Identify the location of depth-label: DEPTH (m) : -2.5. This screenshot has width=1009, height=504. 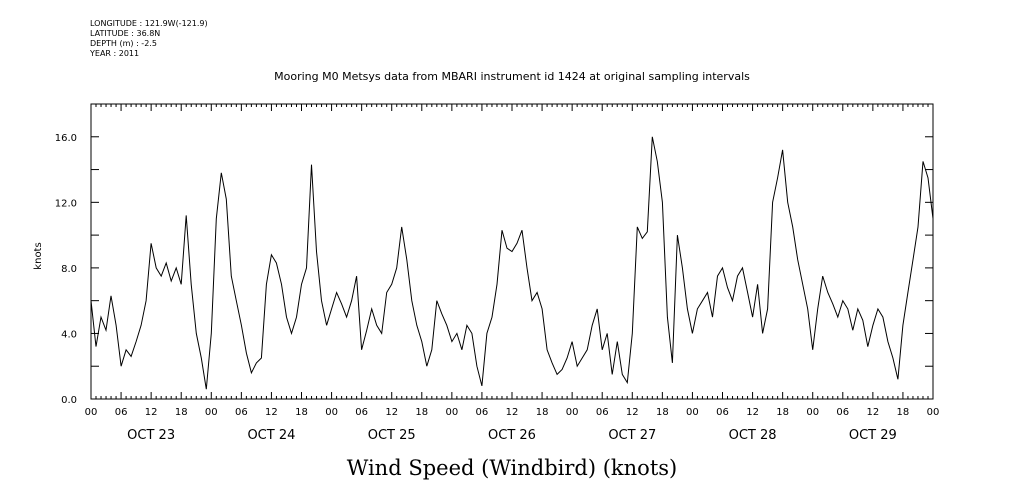
(123, 43).